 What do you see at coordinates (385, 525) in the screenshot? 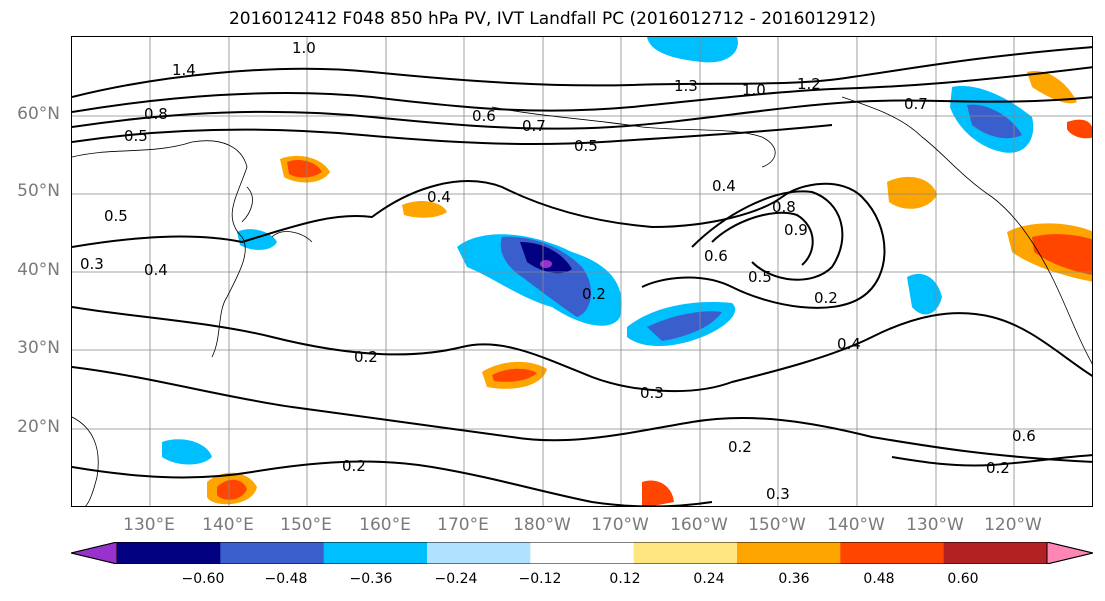
I see `lon-label: 160°E` at bounding box center [385, 525].